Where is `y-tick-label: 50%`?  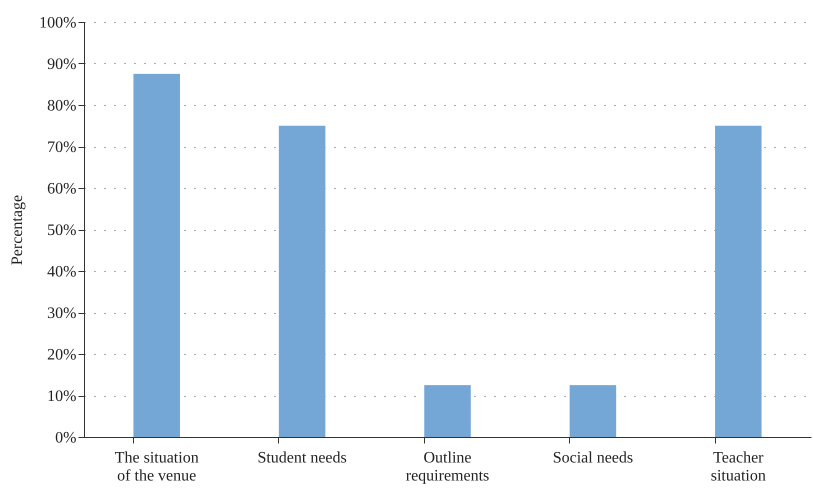
y-tick-label: 50% is located at coordinates (61, 230).